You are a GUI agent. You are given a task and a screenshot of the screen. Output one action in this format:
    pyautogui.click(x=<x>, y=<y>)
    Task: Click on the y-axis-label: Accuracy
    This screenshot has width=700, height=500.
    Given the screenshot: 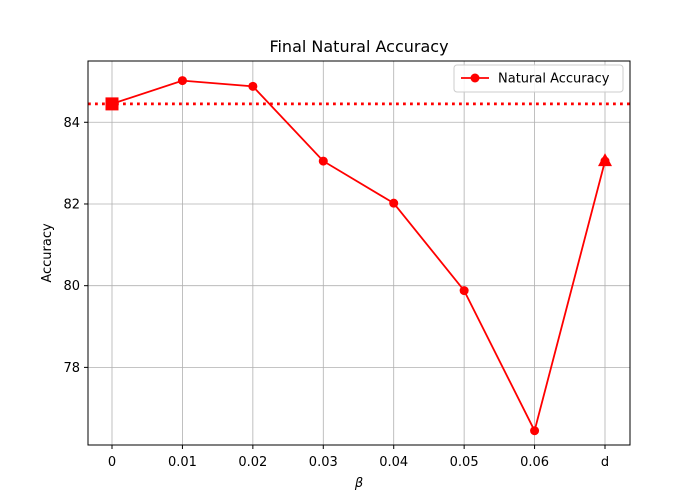 What is the action you would take?
    pyautogui.click(x=47, y=253)
    